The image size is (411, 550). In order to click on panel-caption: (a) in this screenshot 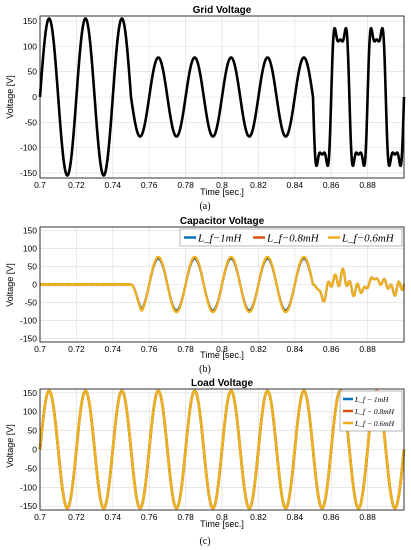, I will do `click(204, 206)`.